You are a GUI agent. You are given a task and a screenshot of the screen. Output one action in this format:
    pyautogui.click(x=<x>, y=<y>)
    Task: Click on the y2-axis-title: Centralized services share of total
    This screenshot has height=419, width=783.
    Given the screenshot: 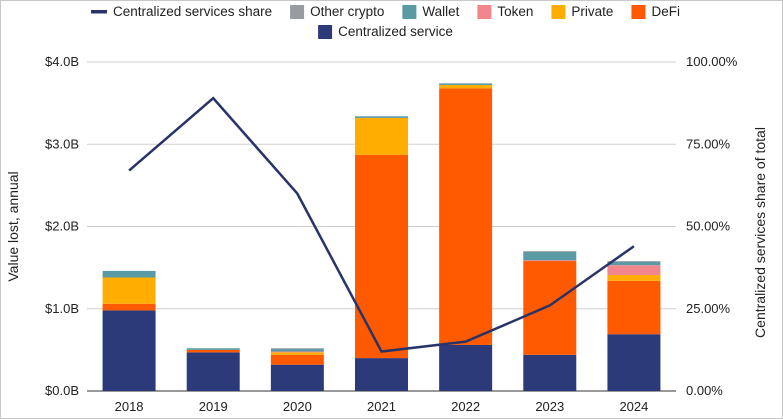 What is the action you would take?
    pyautogui.click(x=760, y=232)
    